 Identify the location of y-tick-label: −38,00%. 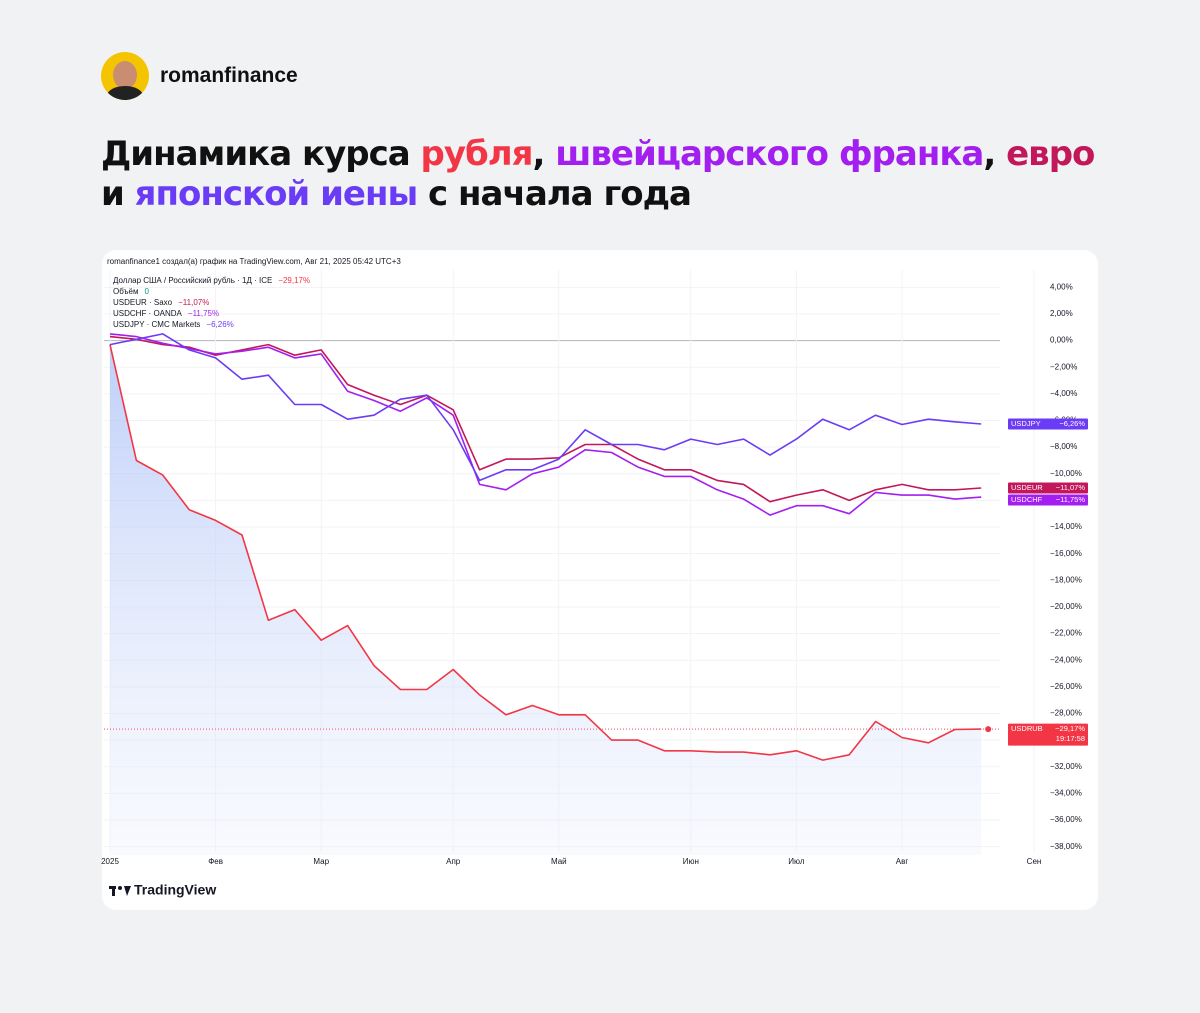
(1066, 846).